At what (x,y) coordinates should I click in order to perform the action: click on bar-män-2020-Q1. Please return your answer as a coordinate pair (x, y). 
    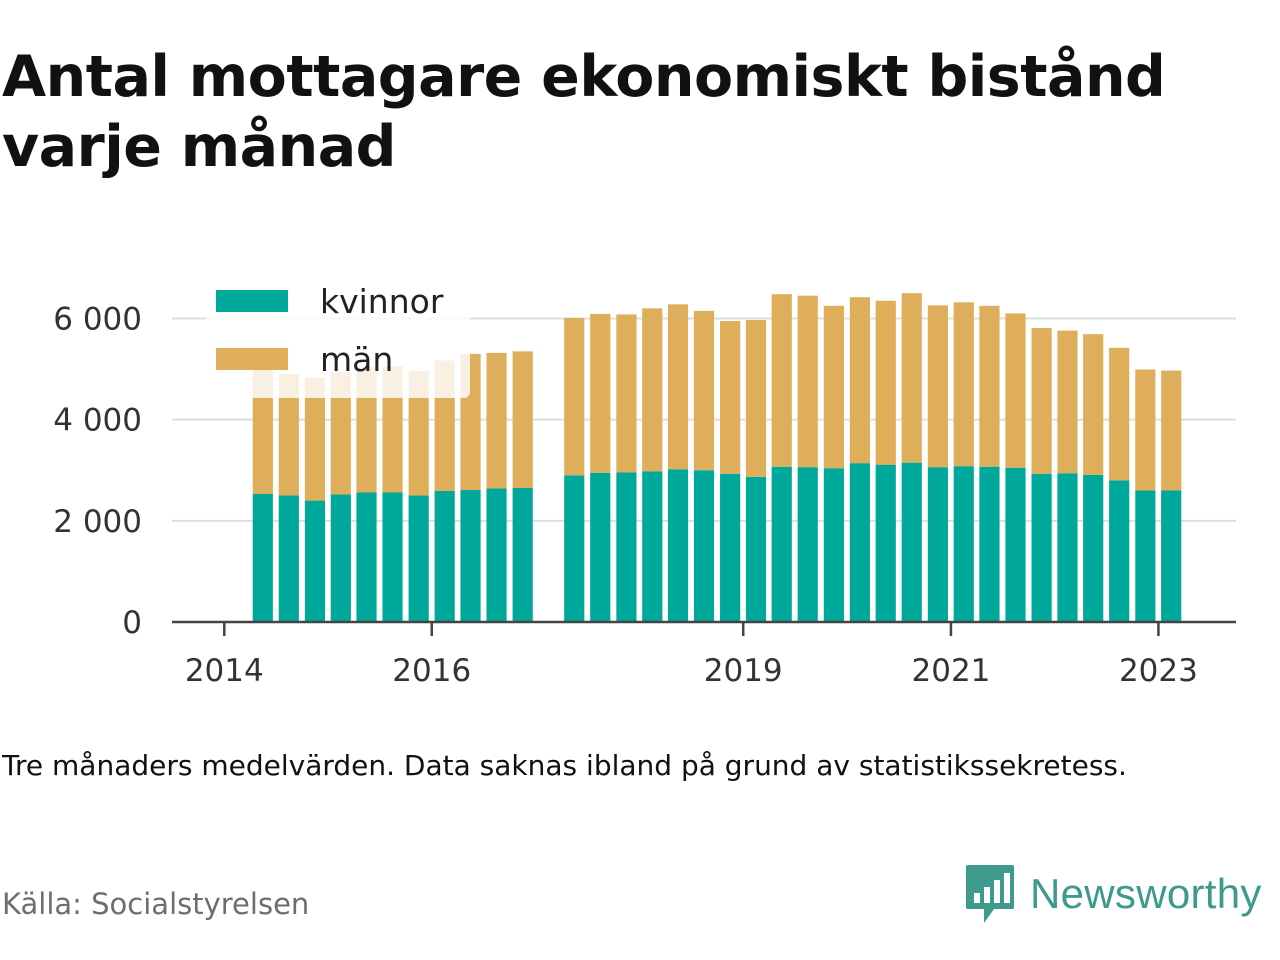
    Looking at the image, I should click on (859, 380).